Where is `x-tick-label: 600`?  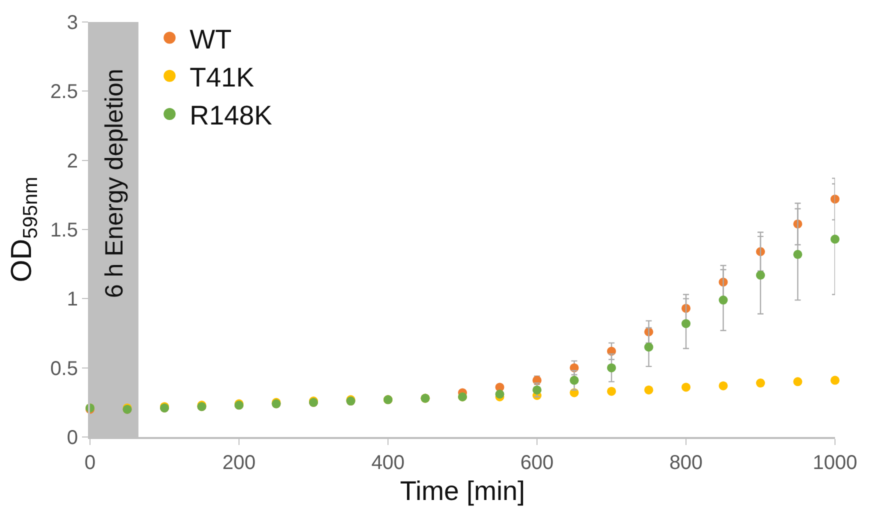 x-tick-label: 600 is located at coordinates (537, 463).